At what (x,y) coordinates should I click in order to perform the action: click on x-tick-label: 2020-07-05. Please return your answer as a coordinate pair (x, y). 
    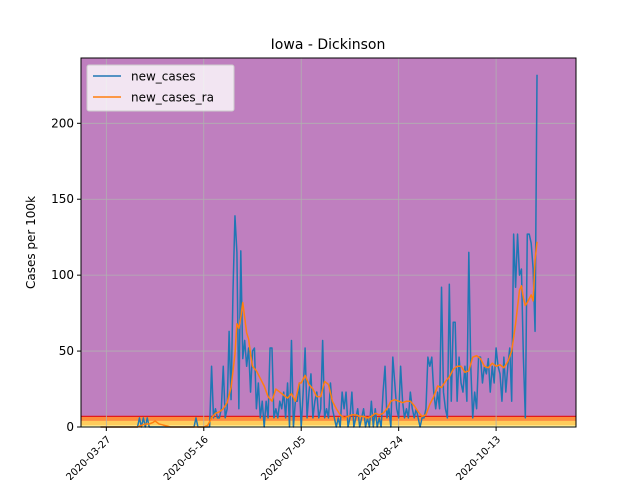
    Looking at the image, I should click on (283, 457).